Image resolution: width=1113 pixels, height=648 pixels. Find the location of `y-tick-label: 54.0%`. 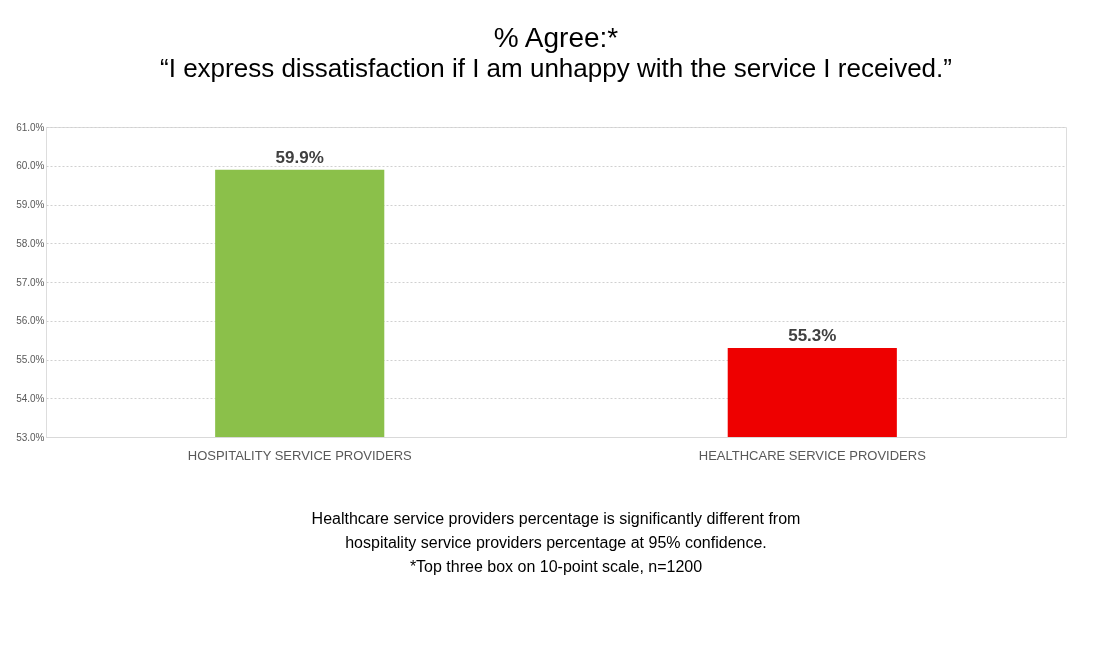

y-tick-label: 54.0% is located at coordinates (30, 398).